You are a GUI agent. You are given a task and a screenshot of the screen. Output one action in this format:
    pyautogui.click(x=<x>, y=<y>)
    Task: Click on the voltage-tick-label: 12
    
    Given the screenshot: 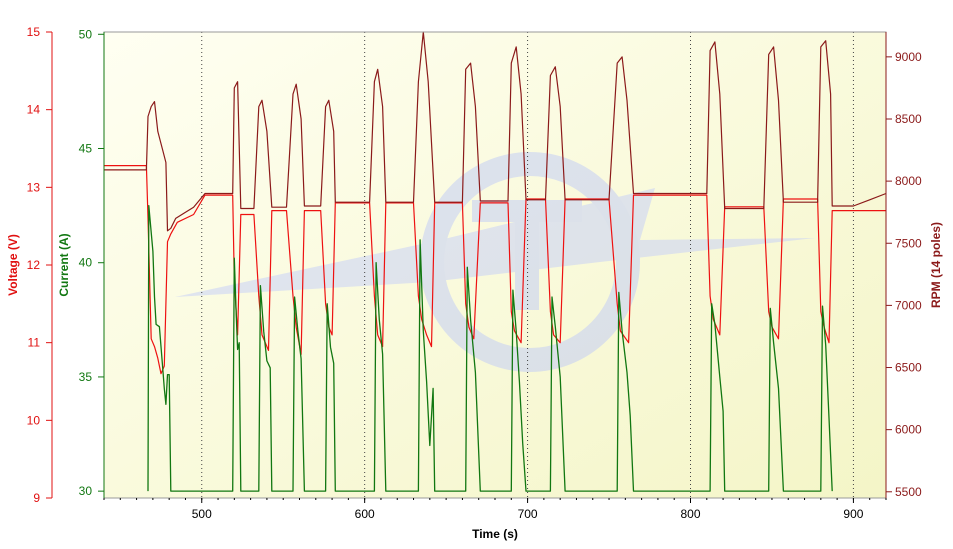 What is the action you would take?
    pyautogui.click(x=34, y=265)
    